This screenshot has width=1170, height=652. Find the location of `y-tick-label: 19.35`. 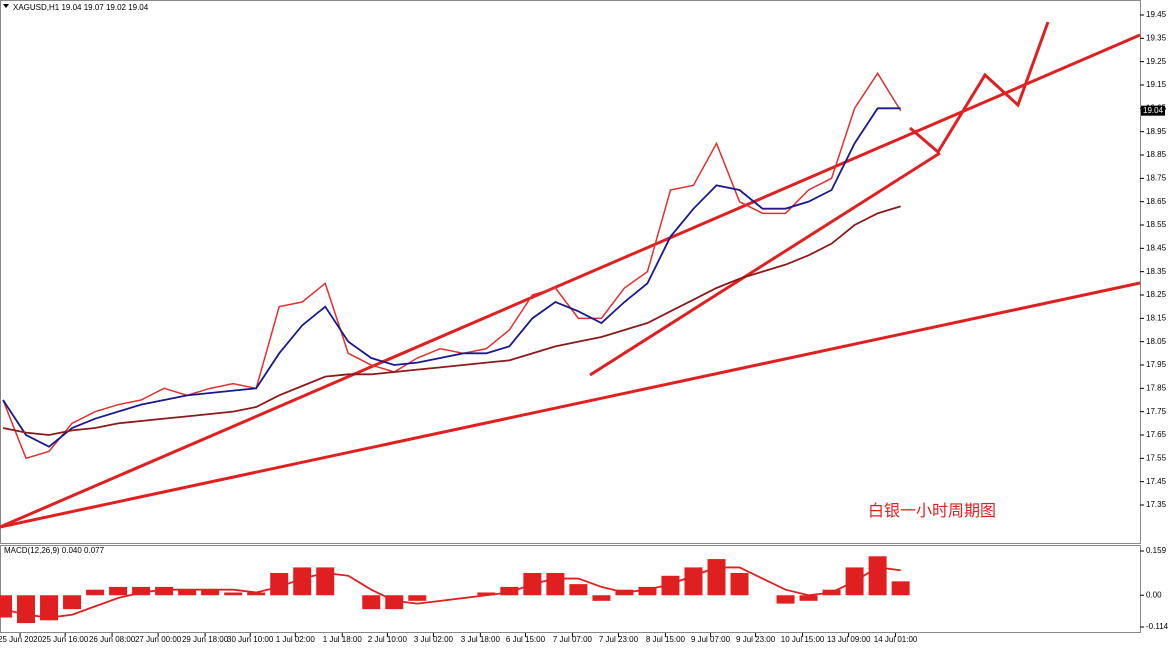

y-tick-label: 19.35 is located at coordinates (1156, 37).